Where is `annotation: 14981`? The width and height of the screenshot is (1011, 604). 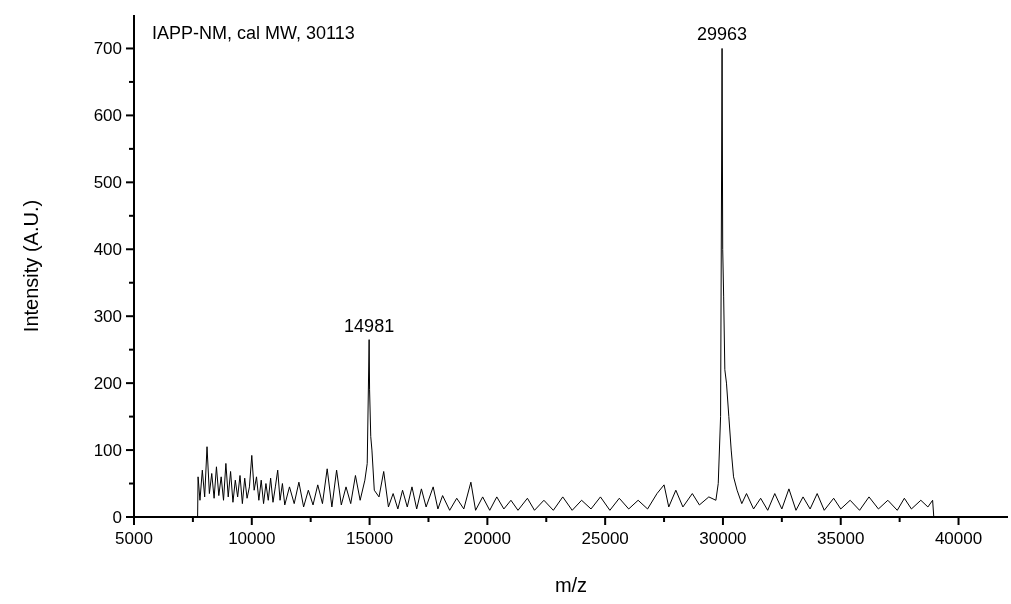 annotation: 14981 is located at coordinates (369, 325).